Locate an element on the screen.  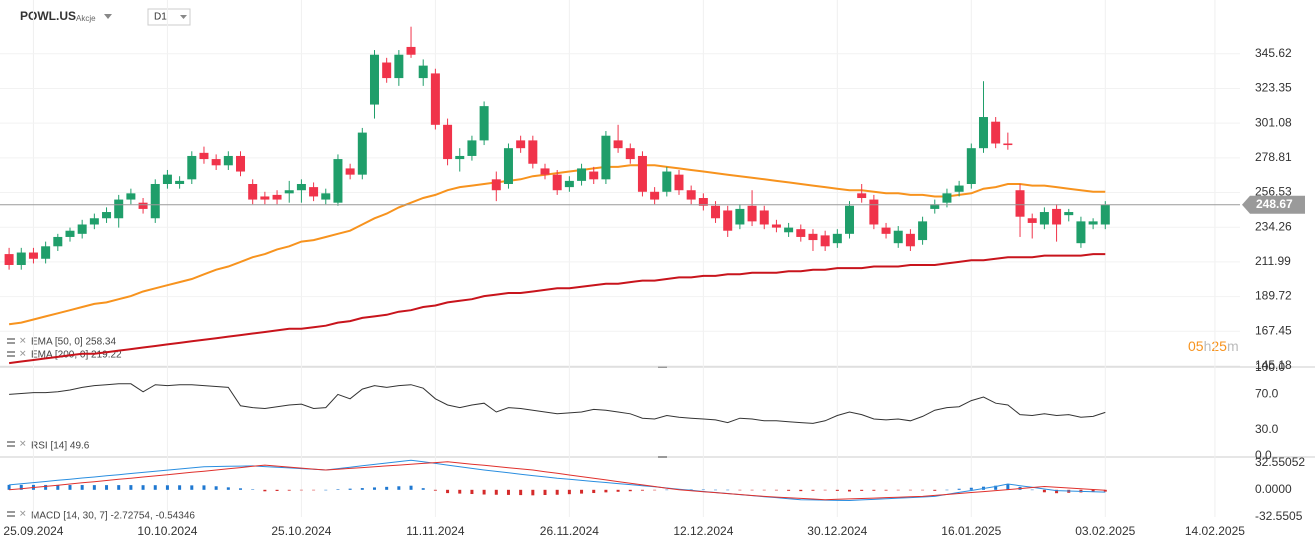
y-tick-label: 211.99 is located at coordinates (1273, 261).